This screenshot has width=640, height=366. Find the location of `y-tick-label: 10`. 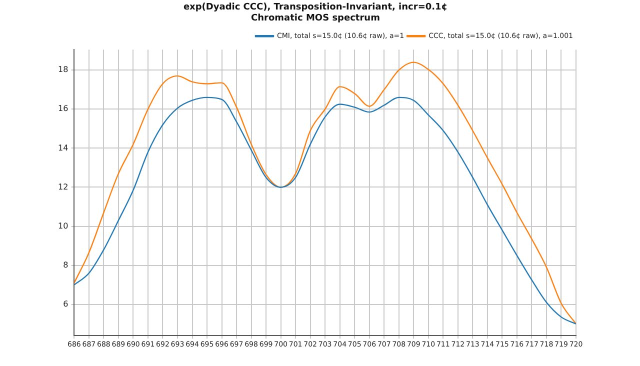

y-tick-label: 10 is located at coordinates (63, 225).